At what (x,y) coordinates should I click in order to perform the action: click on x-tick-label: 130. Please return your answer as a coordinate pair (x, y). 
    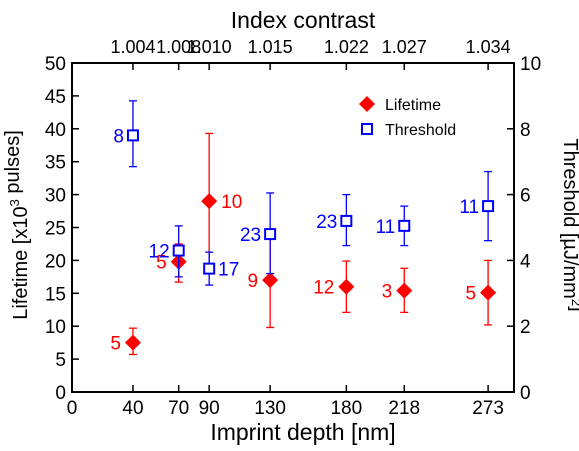
    Looking at the image, I should click on (270, 408).